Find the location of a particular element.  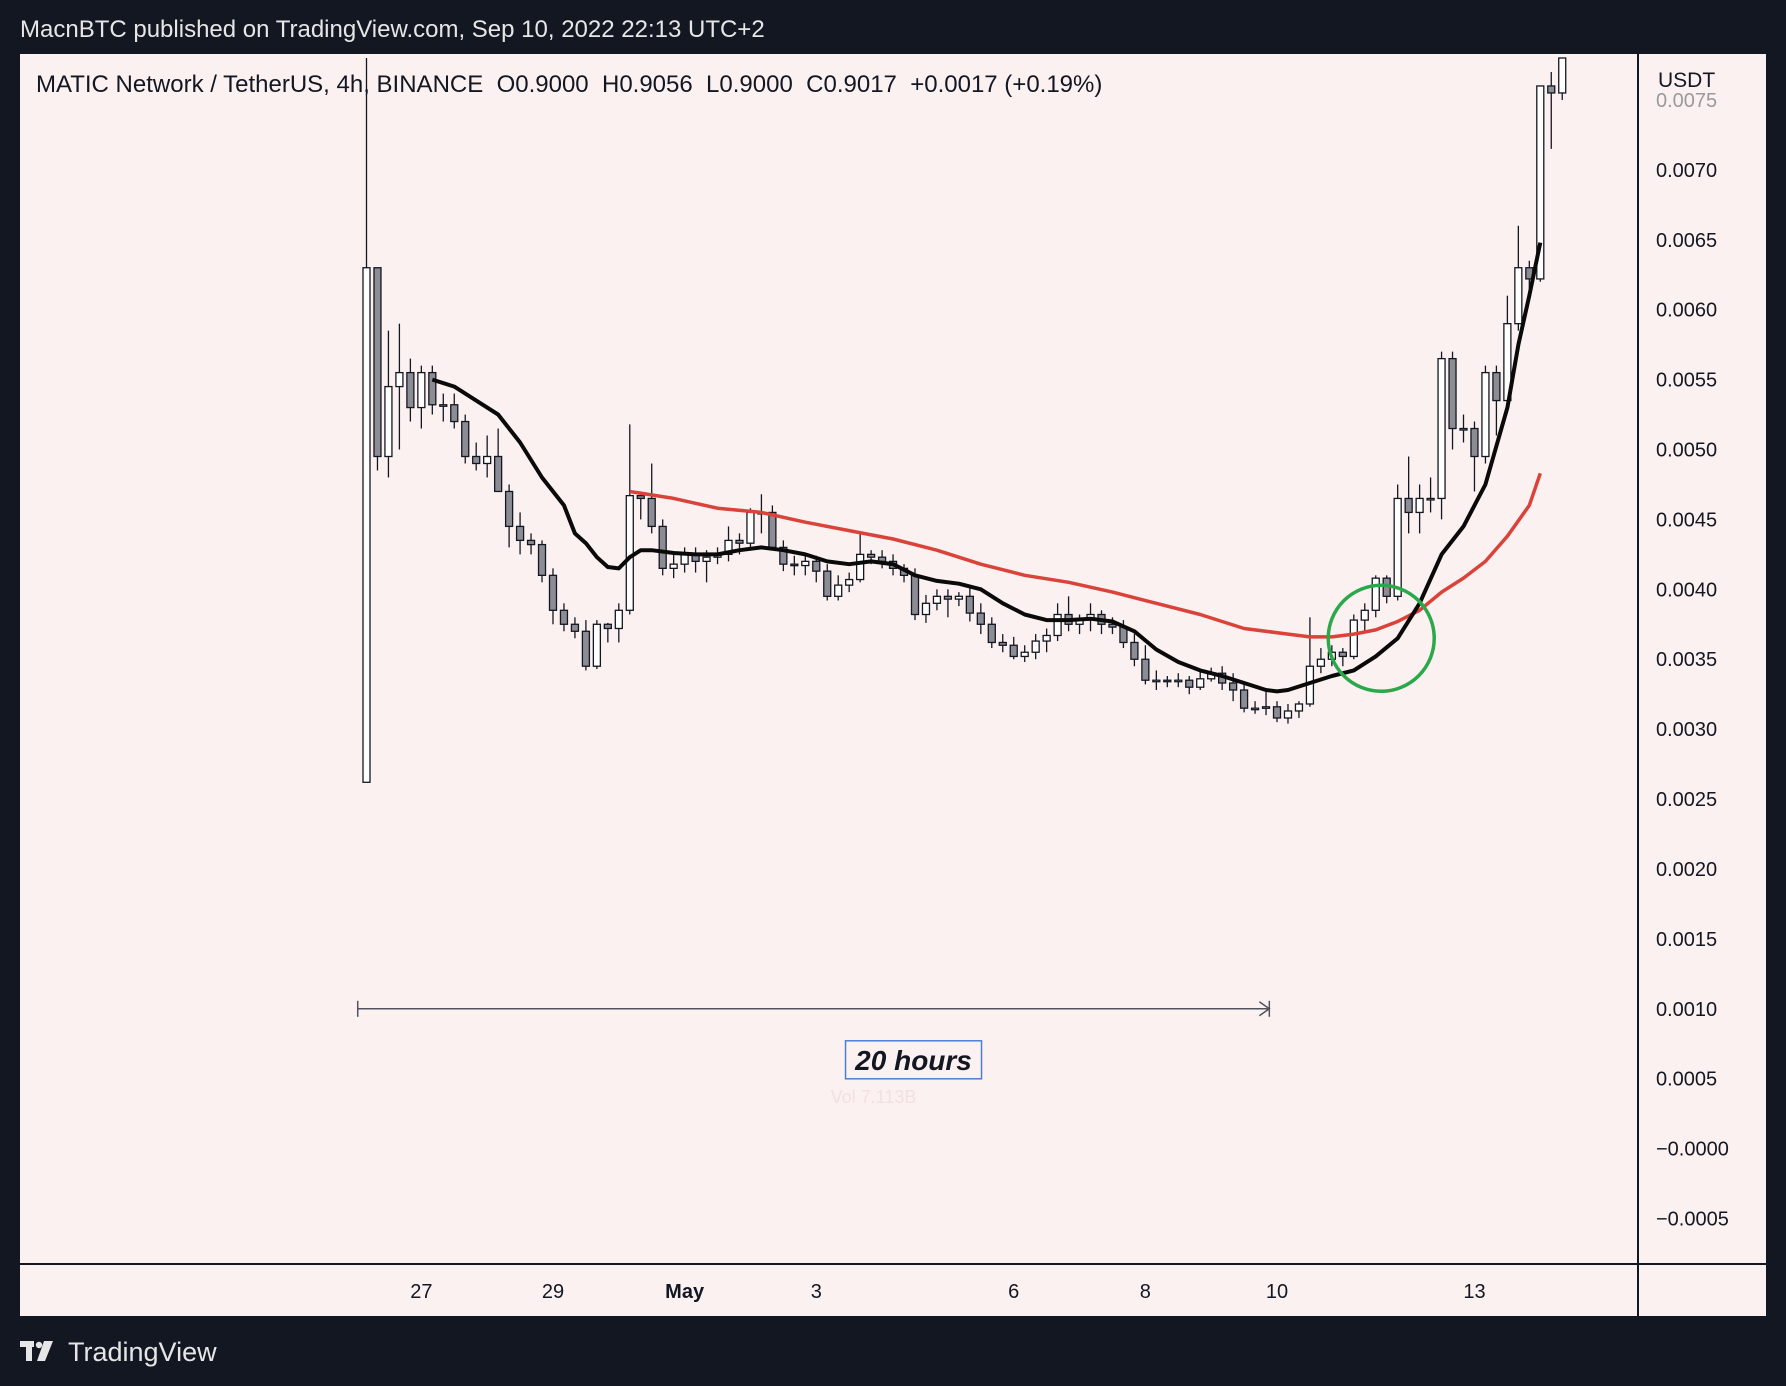

price-tick-label: 0.0055 is located at coordinates (1686, 381).